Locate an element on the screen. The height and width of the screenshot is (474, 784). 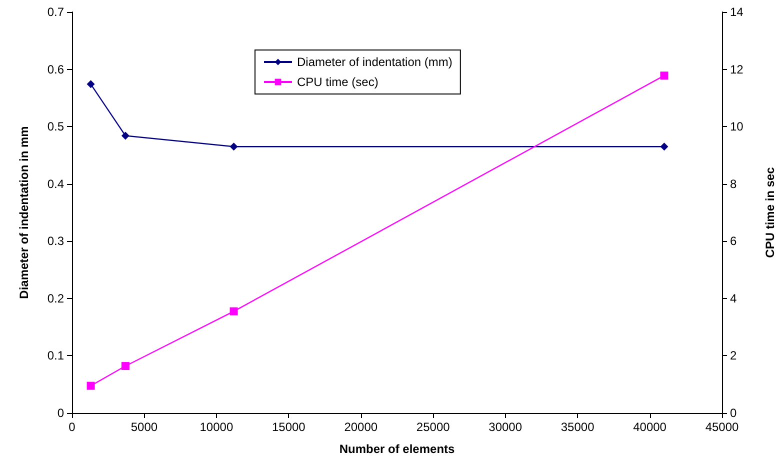
x-tick-label: 0 is located at coordinates (72, 427).